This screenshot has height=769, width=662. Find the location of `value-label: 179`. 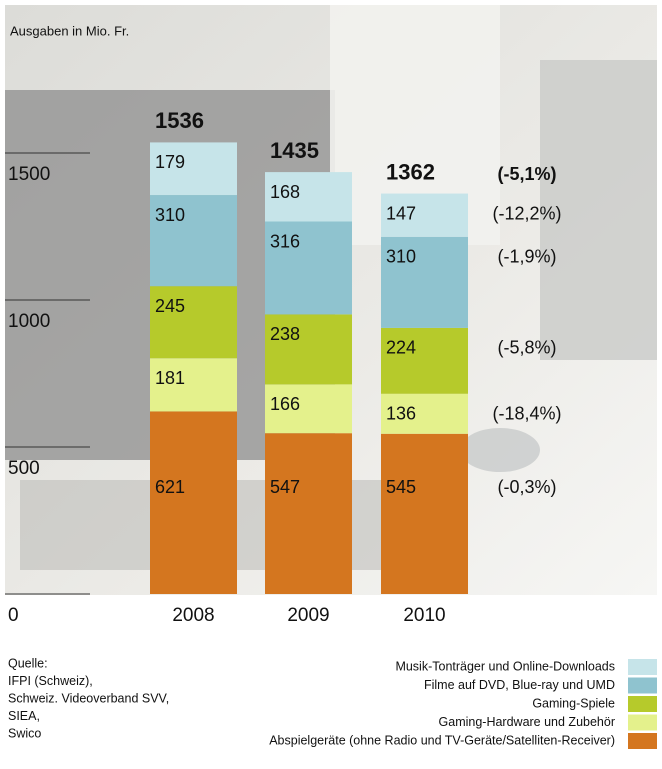

value-label: 179 is located at coordinates (170, 162).